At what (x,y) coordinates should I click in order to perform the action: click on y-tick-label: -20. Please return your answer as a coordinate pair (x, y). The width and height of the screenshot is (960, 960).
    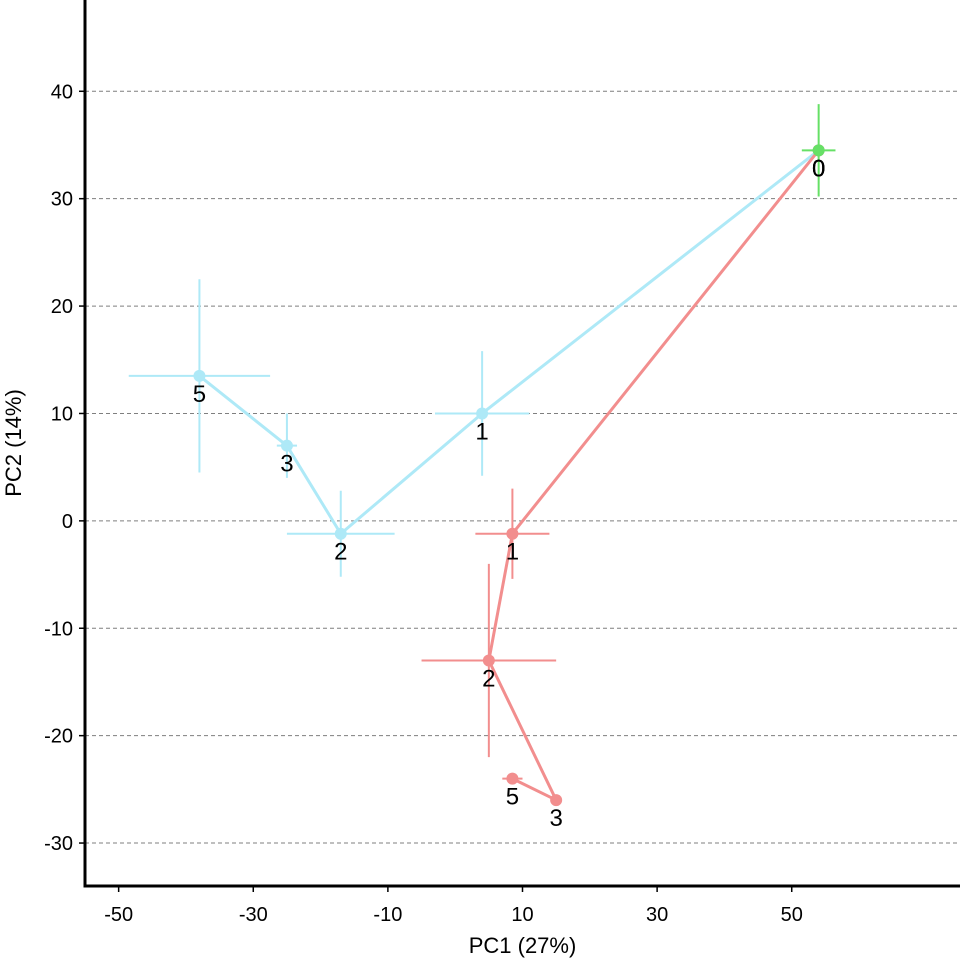
    Looking at the image, I should click on (58, 737).